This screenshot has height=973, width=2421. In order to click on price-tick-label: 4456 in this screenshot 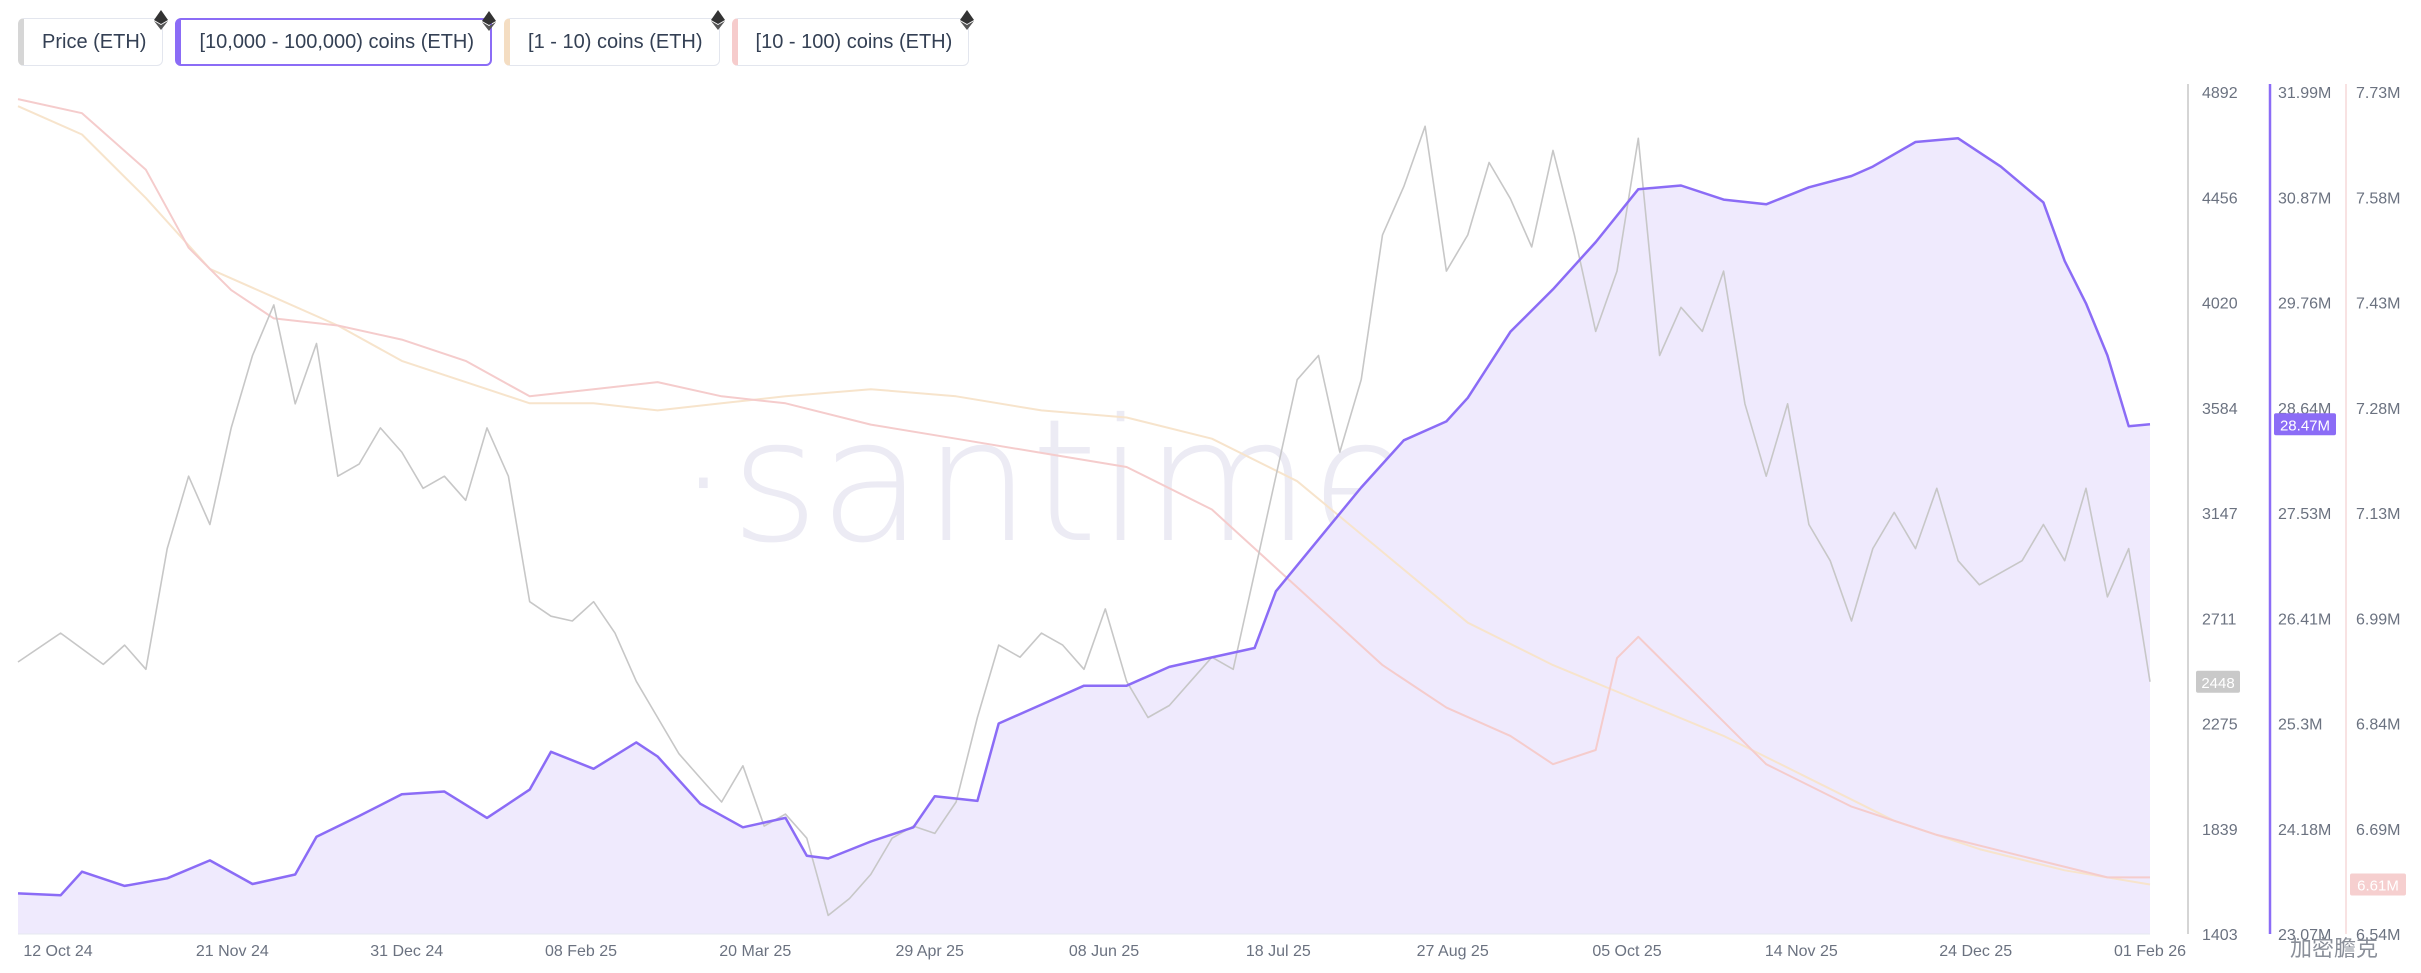, I will do `click(2220, 198)`.